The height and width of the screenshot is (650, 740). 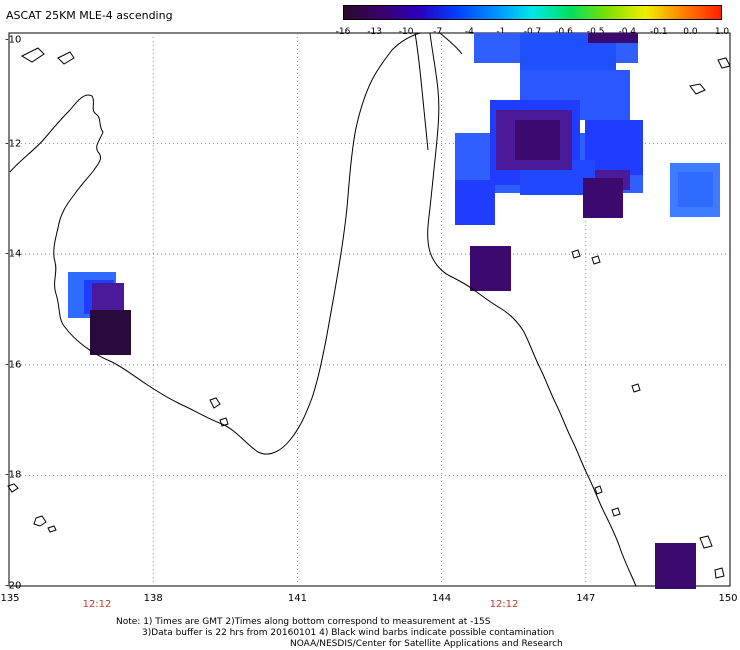 What do you see at coordinates (564, 32) in the screenshot?
I see `colorbar-label: -0.6` at bounding box center [564, 32].